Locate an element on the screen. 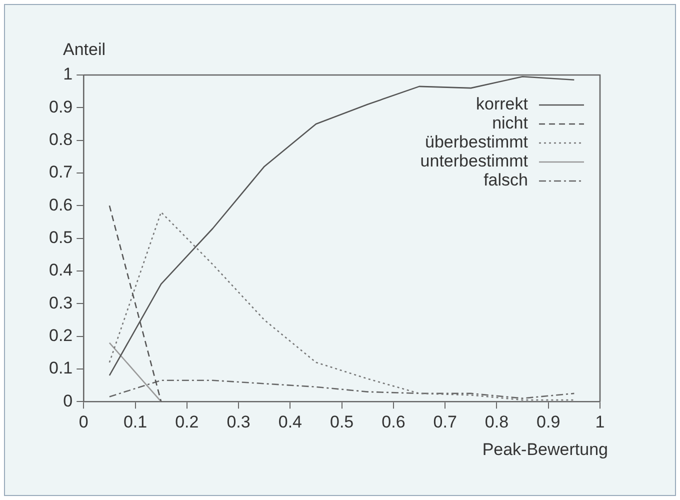 The width and height of the screenshot is (680, 500). line-series is located at coordinates (341, 389).